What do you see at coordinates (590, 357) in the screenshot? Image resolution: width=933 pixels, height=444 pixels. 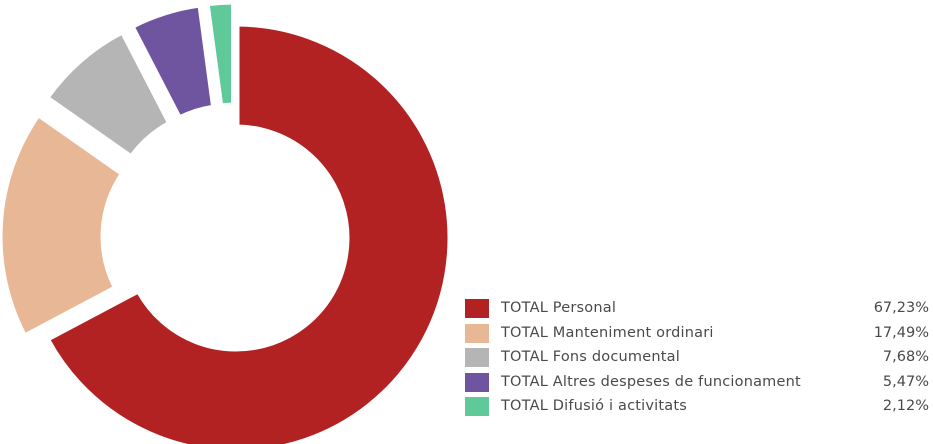 I see `legend-label: TOTAL Fons documental` at bounding box center [590, 357].